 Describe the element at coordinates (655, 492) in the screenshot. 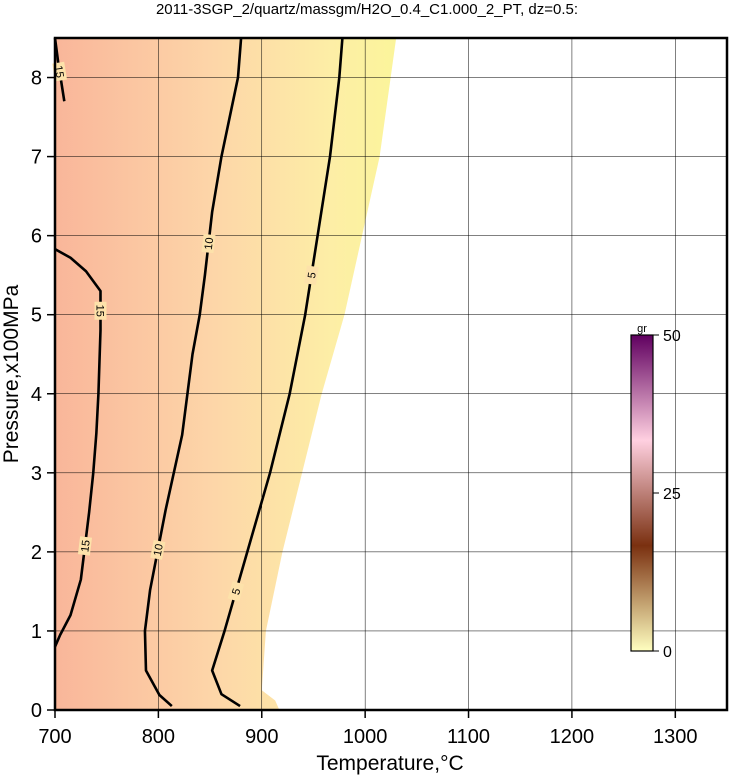

I see `colorbar: gr 0 25 50` at that location.